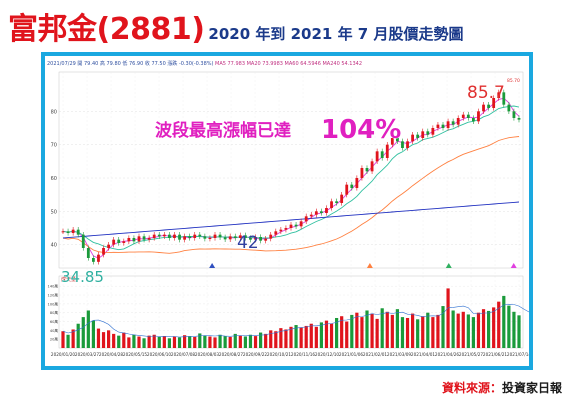 The width and height of the screenshot is (574, 400). Describe the element at coordinates (54, 146) in the screenshot. I see `price-tick-label: 70` at that location.